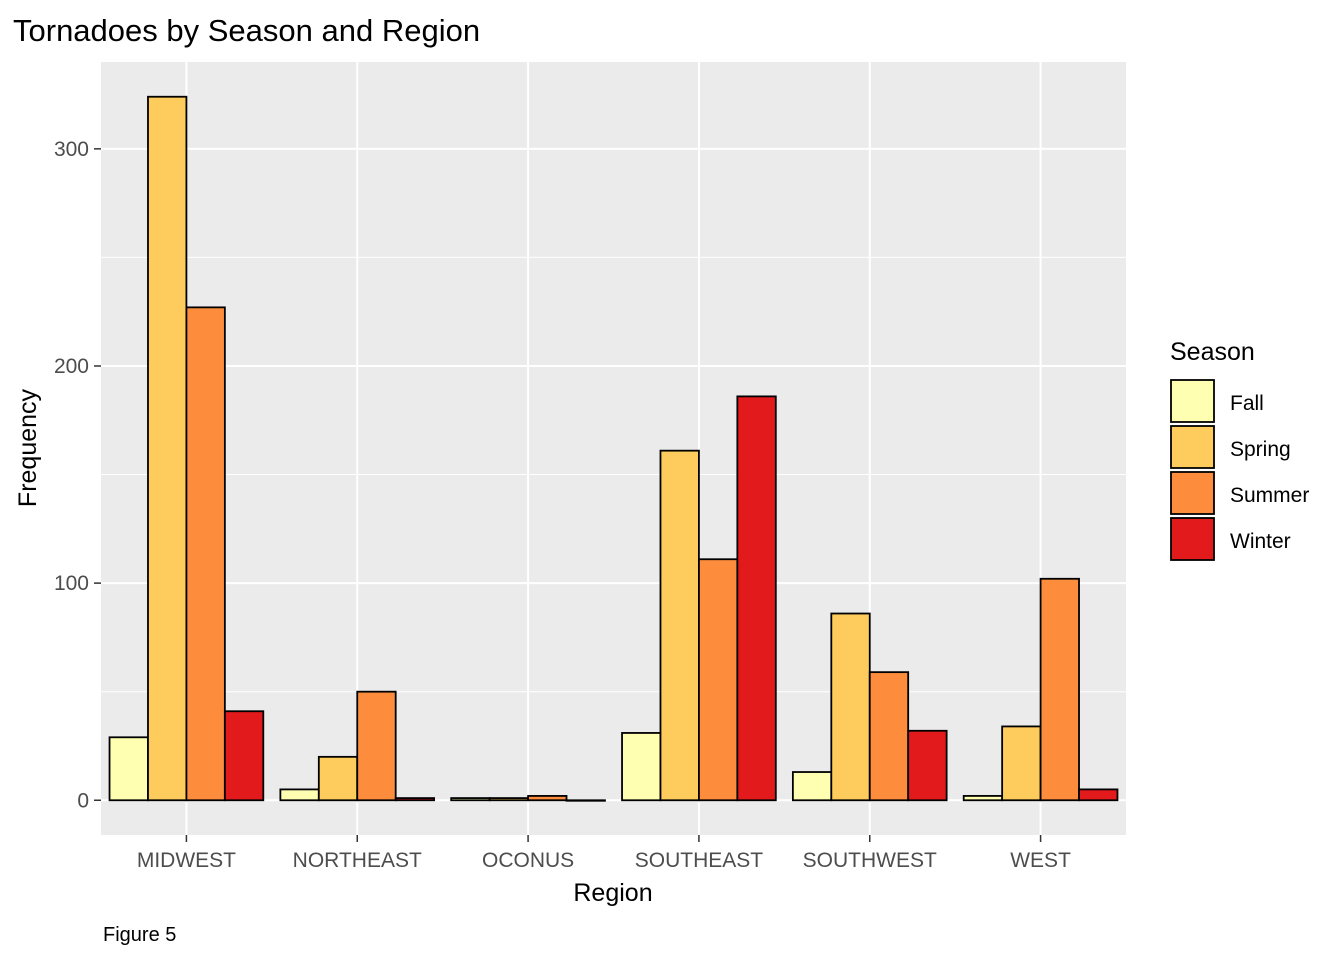  Describe the element at coordinates (244, 756) in the screenshot. I see `bar-midwest-winter` at that location.